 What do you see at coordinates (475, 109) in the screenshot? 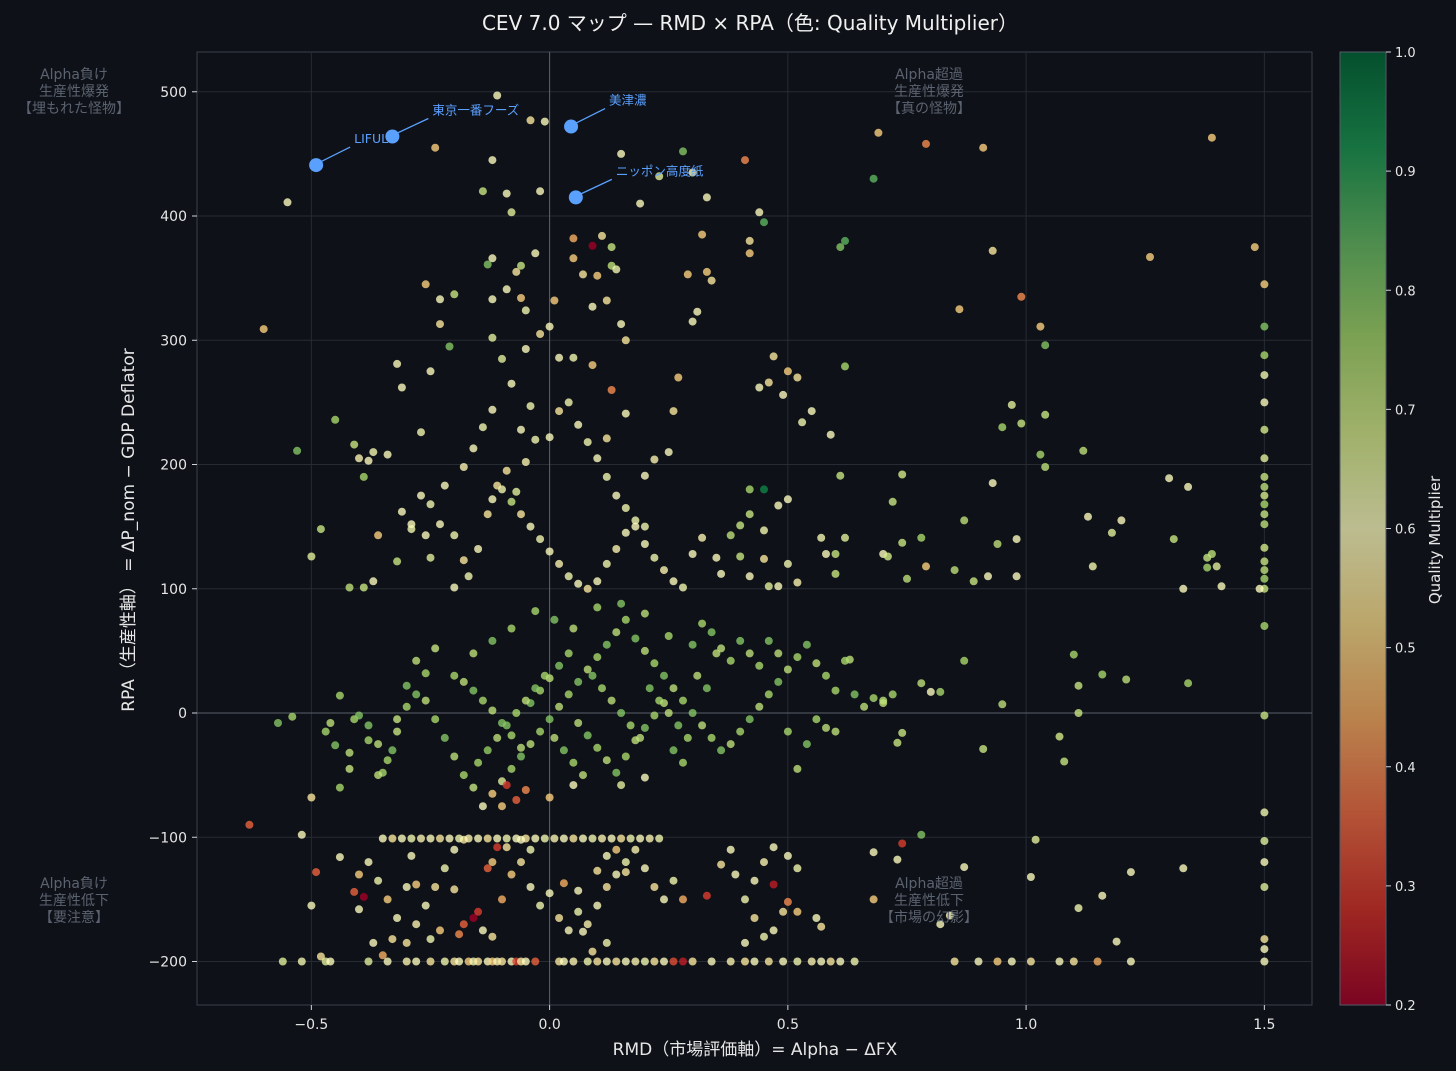
I see `highlighted-point-label: 東京一番フーズ` at bounding box center [475, 109].